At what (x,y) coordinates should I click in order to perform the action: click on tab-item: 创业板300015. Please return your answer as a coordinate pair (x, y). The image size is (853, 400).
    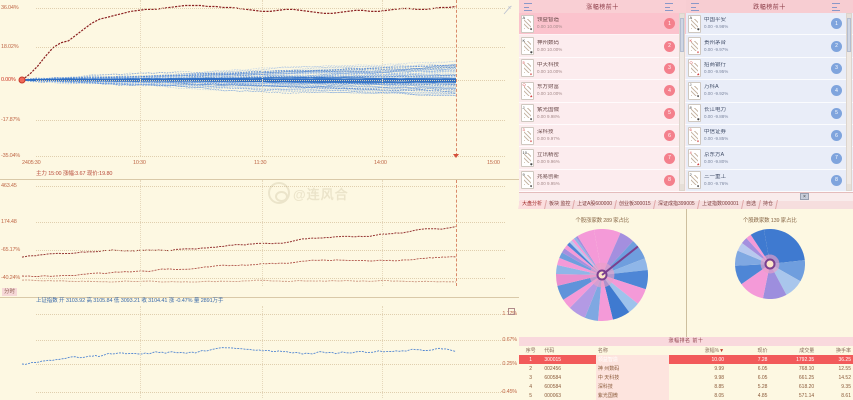
    Looking at the image, I should click on (636, 204).